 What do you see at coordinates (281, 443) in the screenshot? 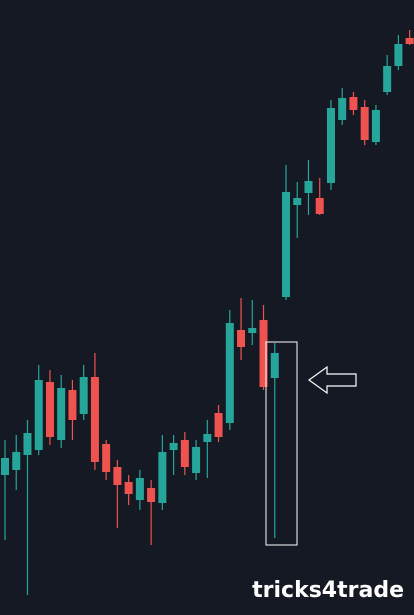
I see `highlight-box` at bounding box center [281, 443].